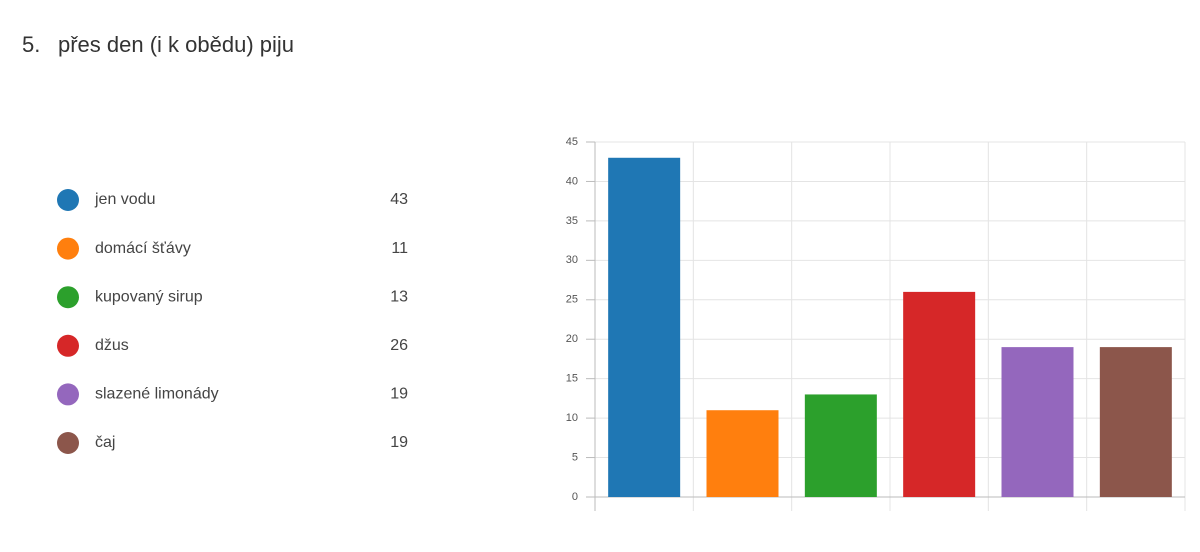 This screenshot has width=1200, height=552. I want to click on y-tick-label: 25, so click(572, 300).